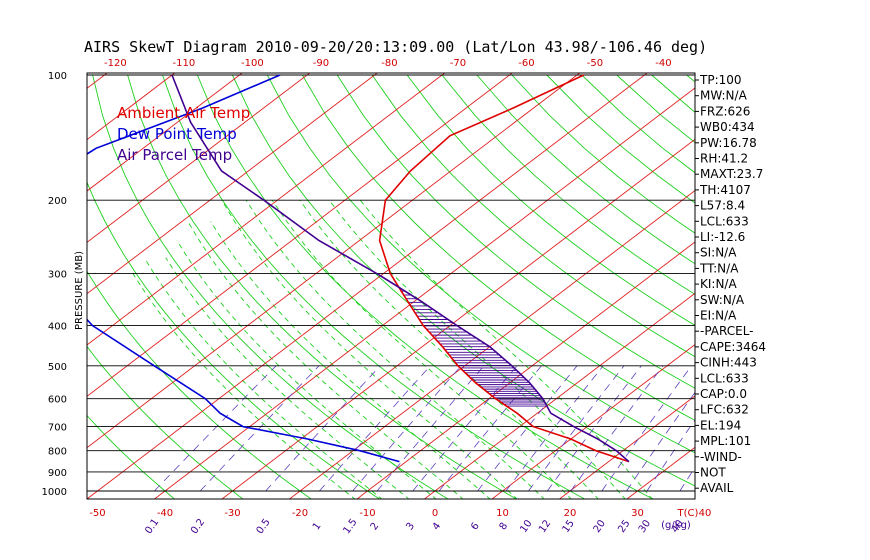 The width and height of the screenshot is (870, 560). Describe the element at coordinates (350, 526) in the screenshot. I see `mixing-ratio-tick-label: 1.5` at that location.